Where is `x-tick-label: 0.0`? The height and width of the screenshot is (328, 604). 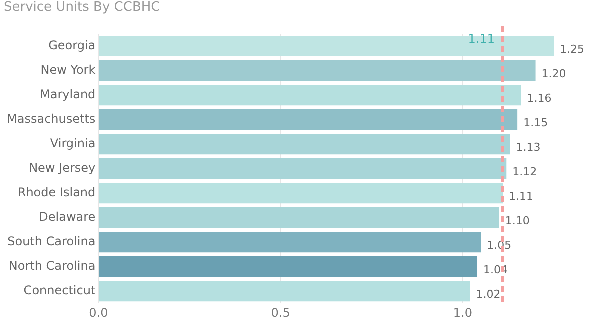
x-tick-label: 0.0 is located at coordinates (98, 313).